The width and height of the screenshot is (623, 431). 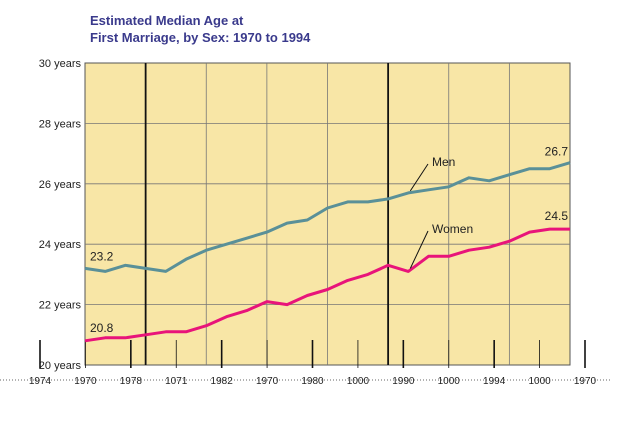 What do you see at coordinates (176, 381) in the screenshot?
I see `x-tick-label: 1071` at bounding box center [176, 381].